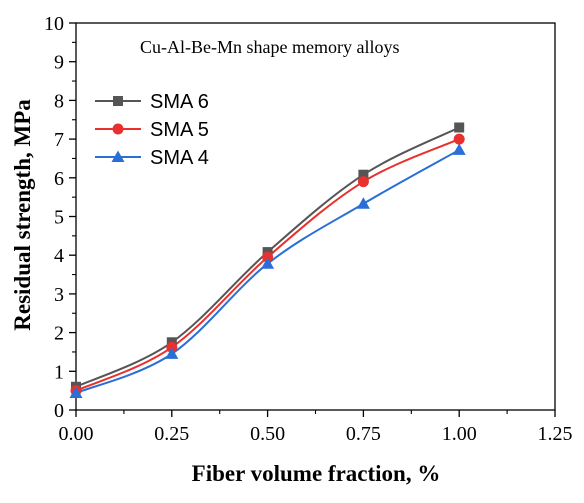 The width and height of the screenshot is (584, 503). Describe the element at coordinates (76, 434) in the screenshot. I see `x-tick-label: 0.00` at that location.